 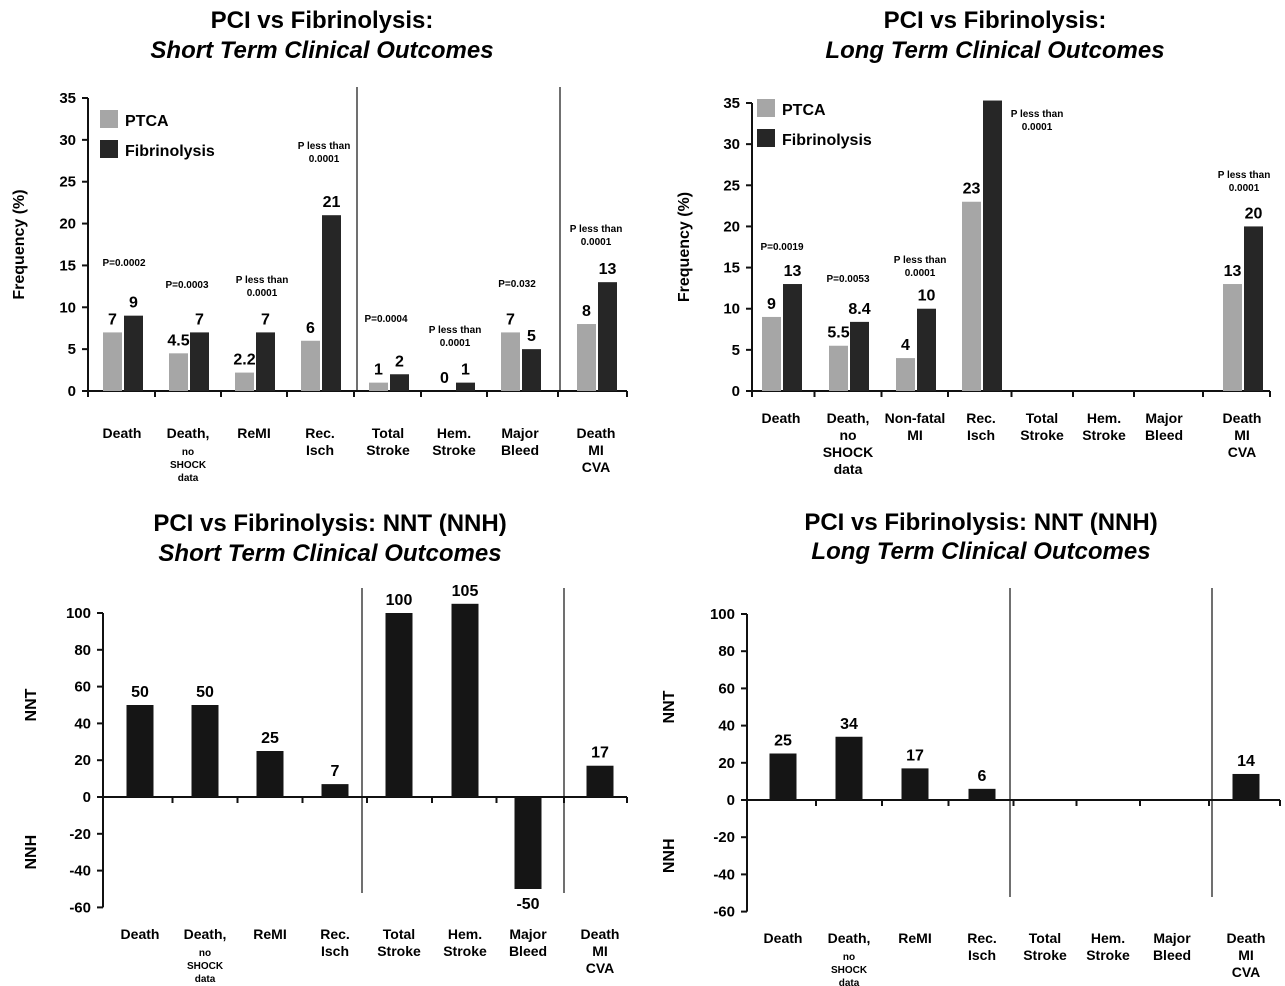 What do you see at coordinates (766, 108) in the screenshot?
I see `legend-swatch-ptca` at bounding box center [766, 108].